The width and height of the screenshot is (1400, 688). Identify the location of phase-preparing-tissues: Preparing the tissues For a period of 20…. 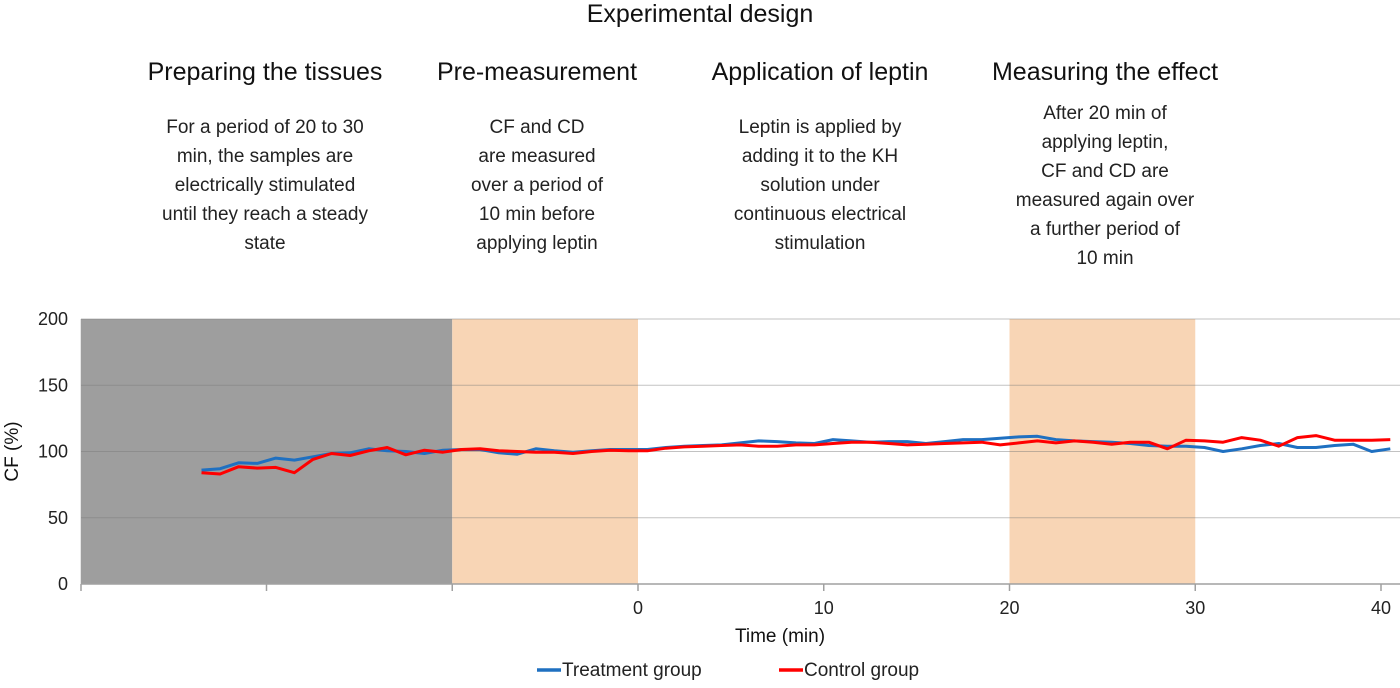
(265, 157).